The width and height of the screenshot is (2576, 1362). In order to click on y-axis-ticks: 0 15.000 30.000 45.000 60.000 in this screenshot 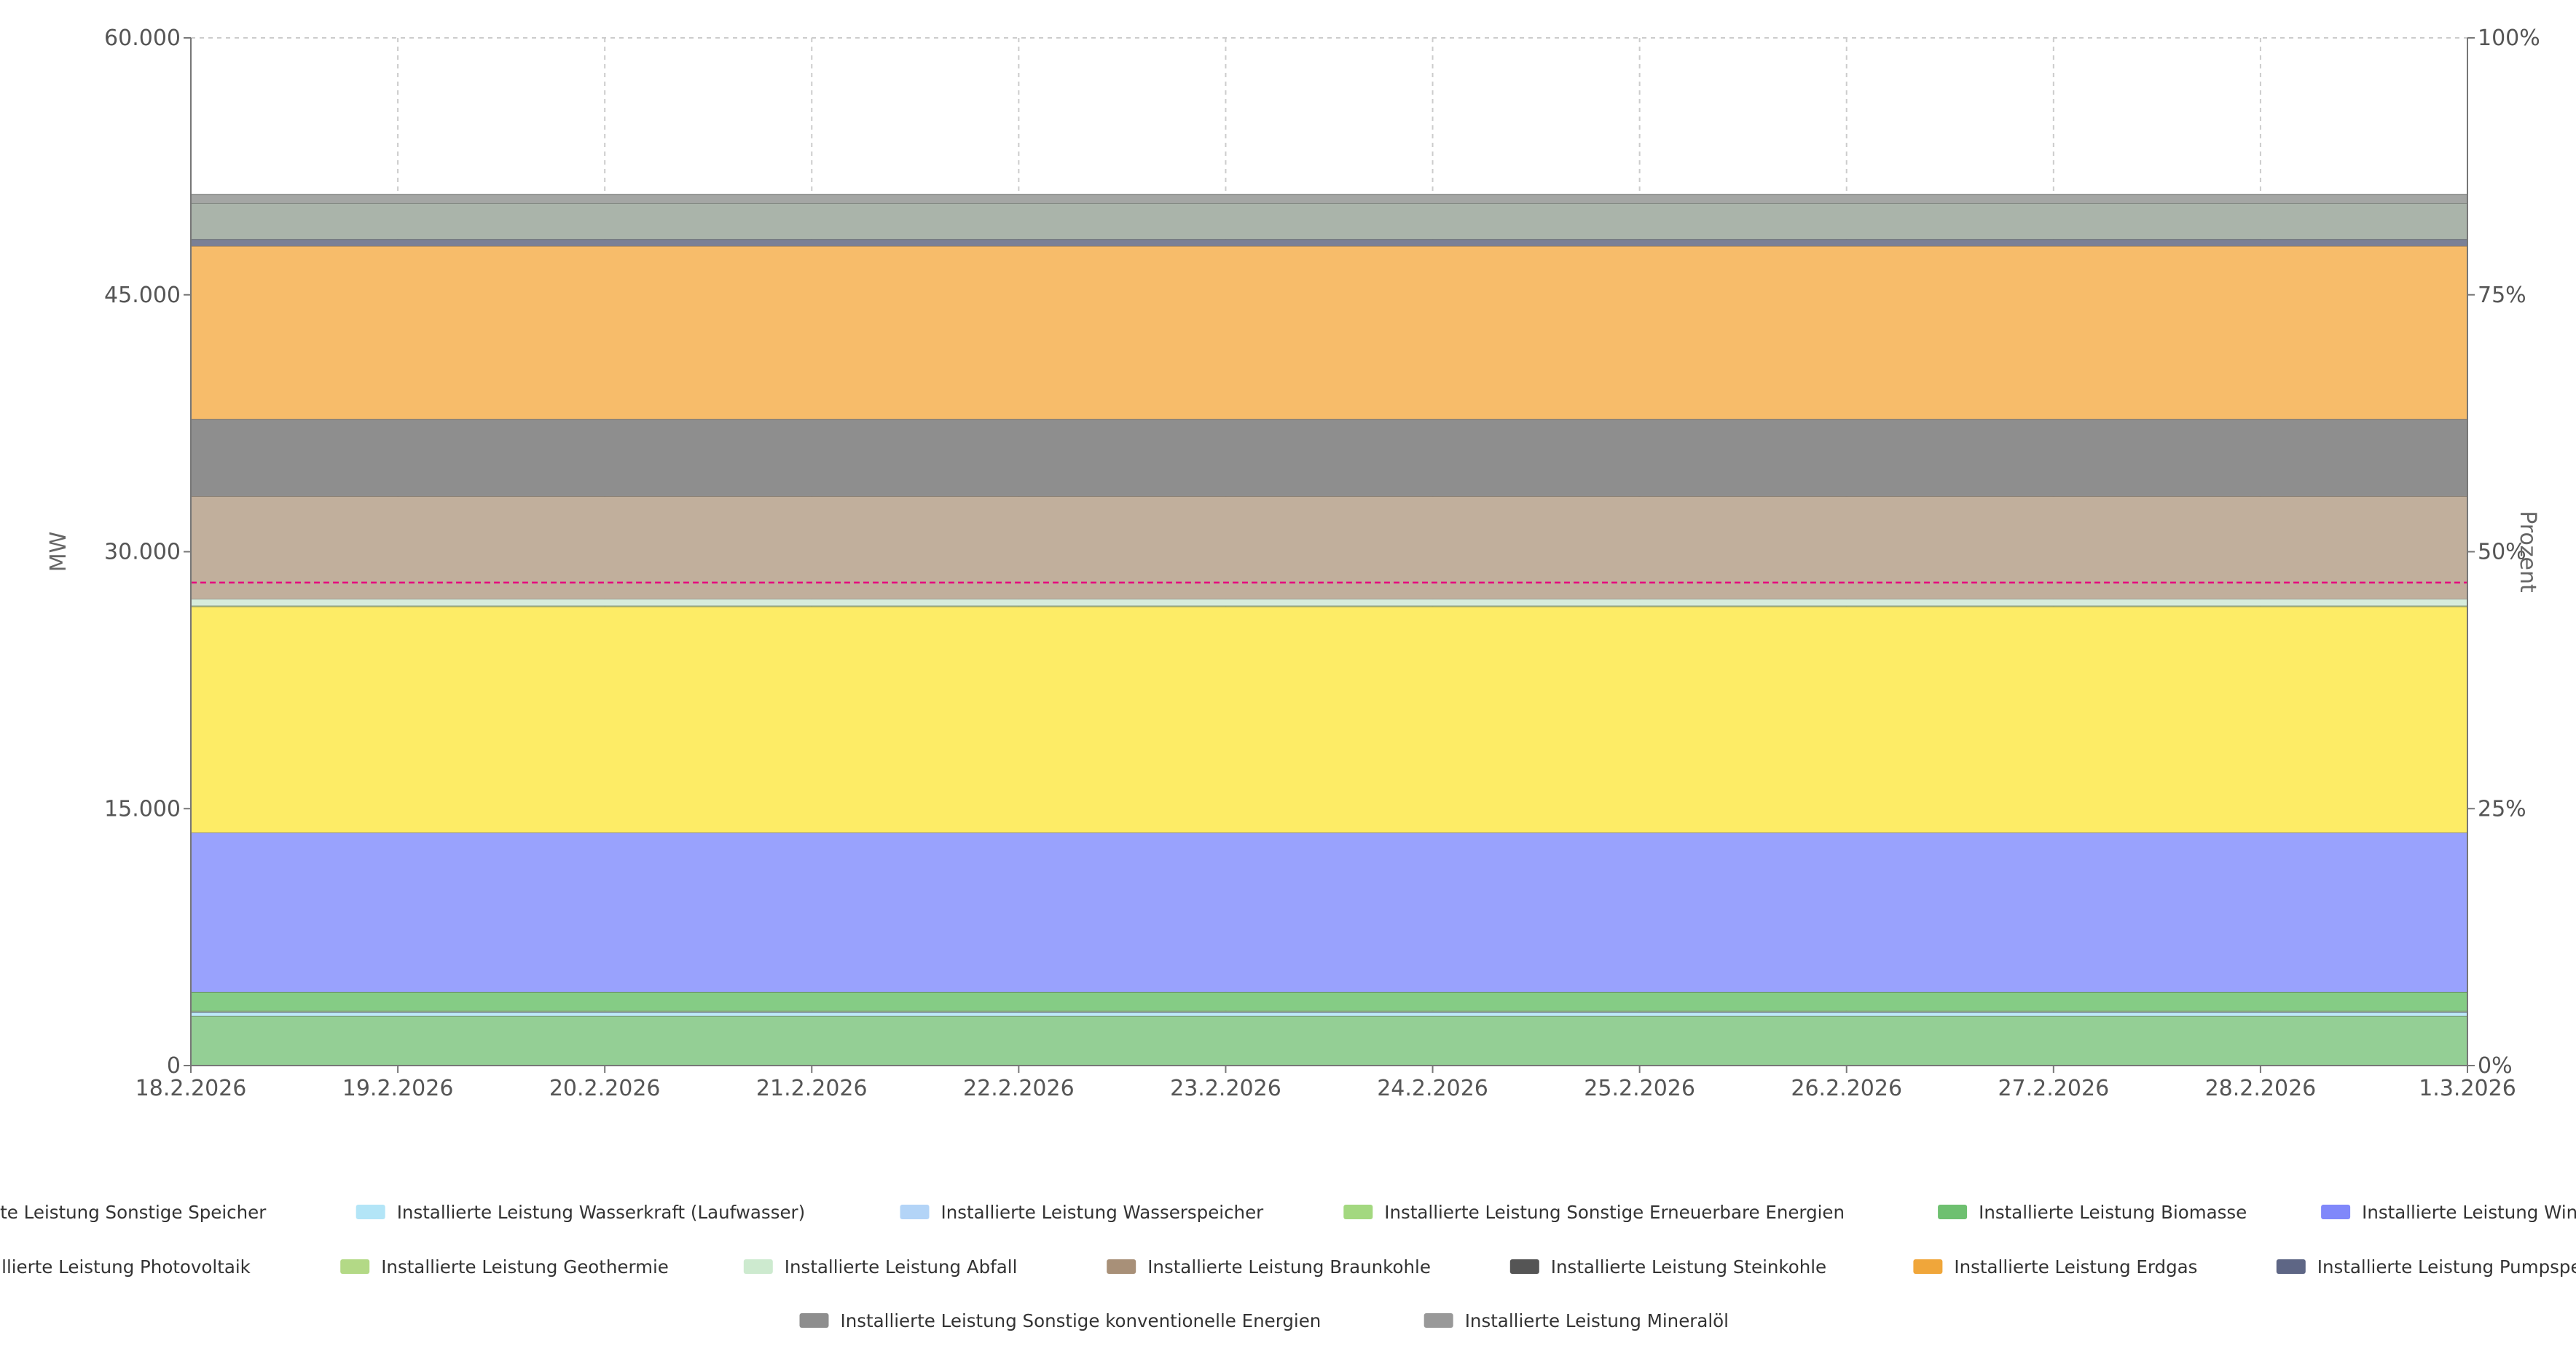, I will do `click(147, 552)`.